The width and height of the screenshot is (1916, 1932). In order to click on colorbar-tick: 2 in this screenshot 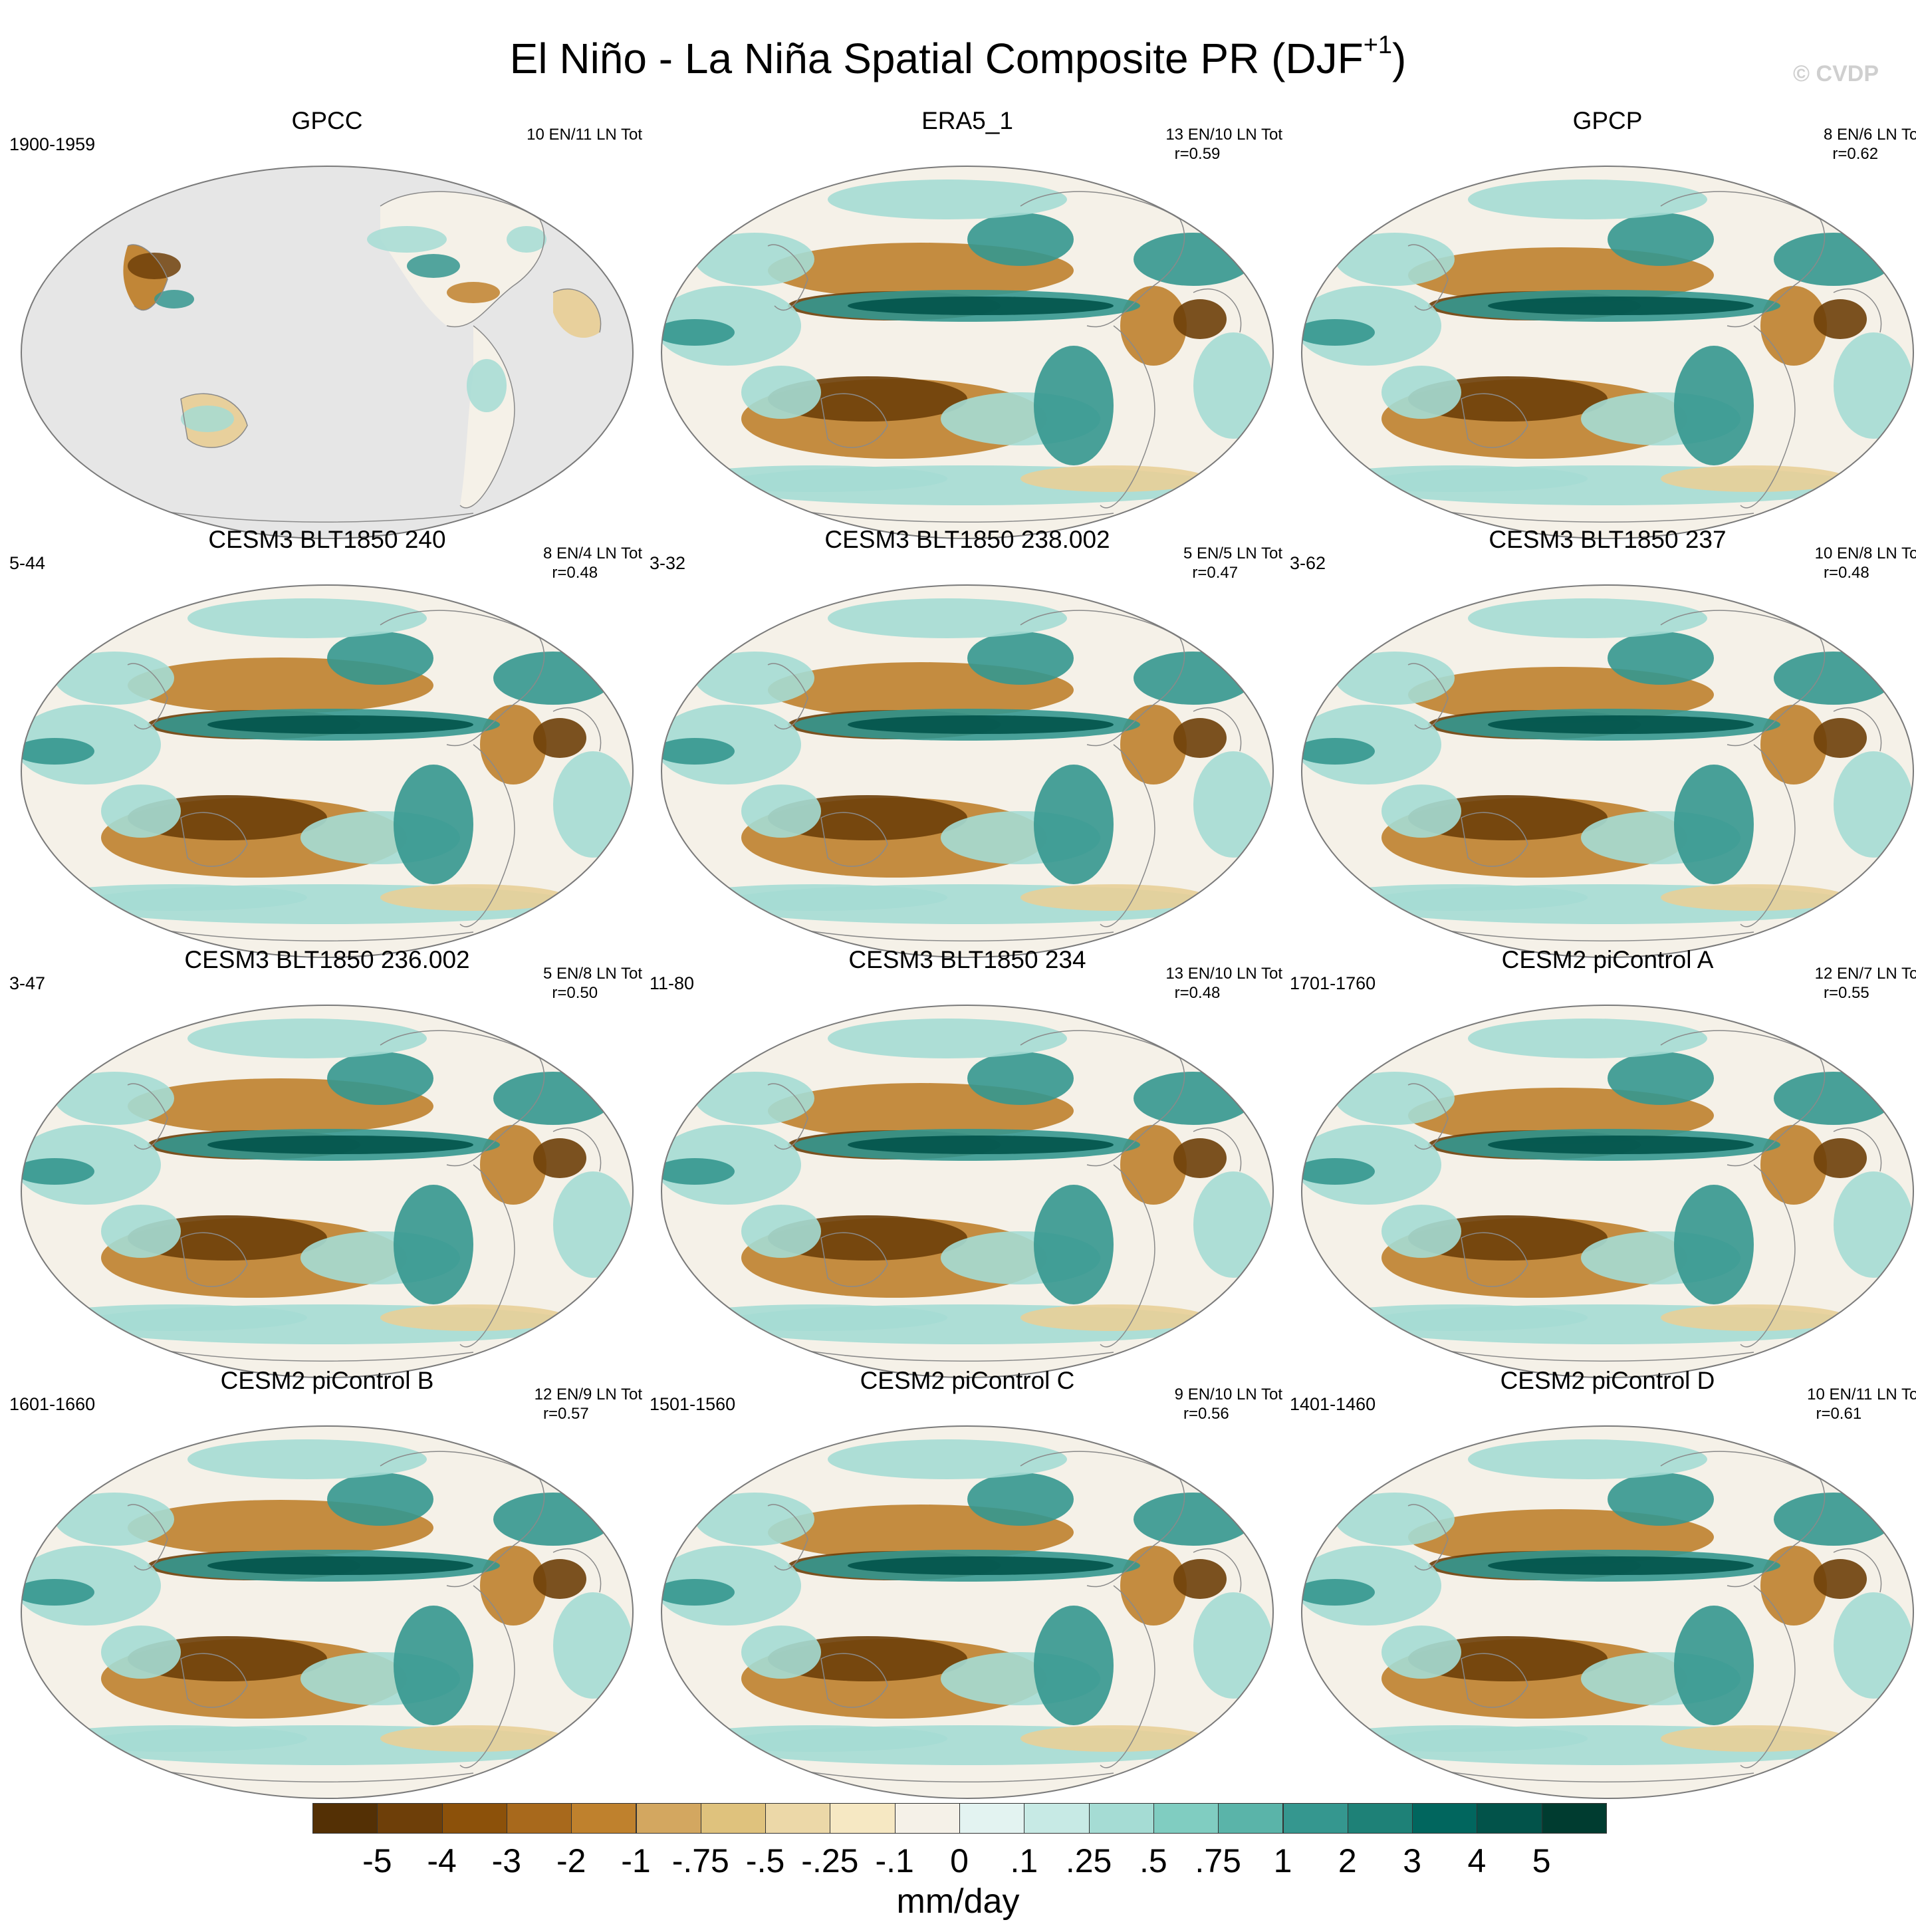, I will do `click(1347, 1860)`.